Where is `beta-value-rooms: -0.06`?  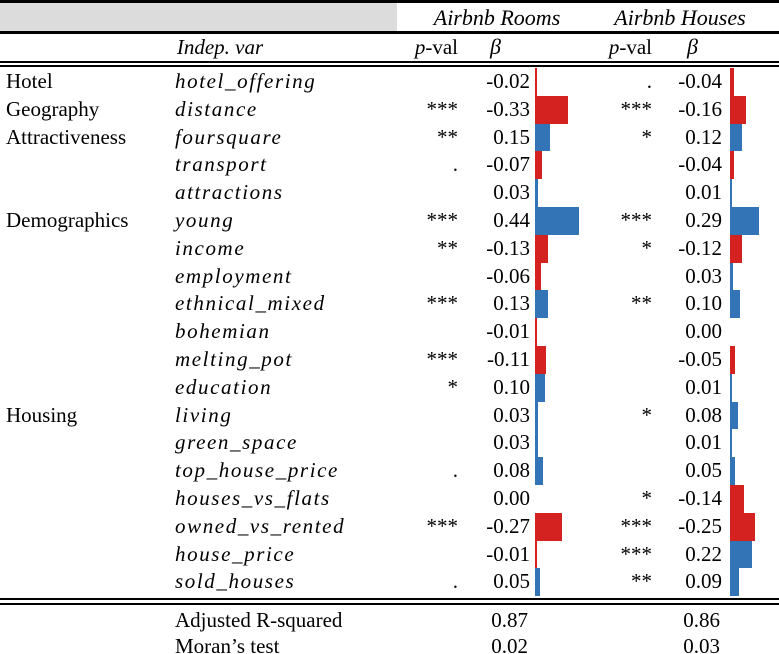 beta-value-rooms: -0.06 is located at coordinates (508, 275).